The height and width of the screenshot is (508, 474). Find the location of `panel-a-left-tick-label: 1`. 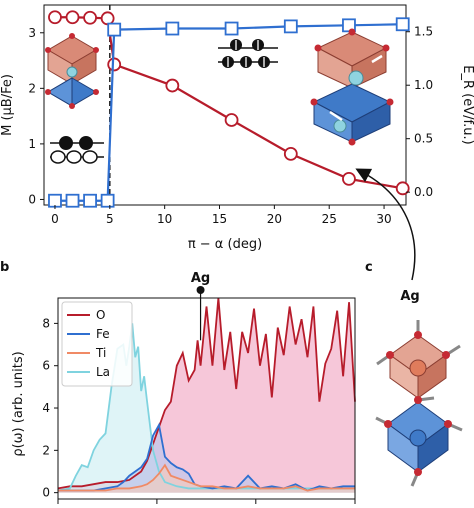

panel-a-left-tick-label: 1 is located at coordinates (32, 144).